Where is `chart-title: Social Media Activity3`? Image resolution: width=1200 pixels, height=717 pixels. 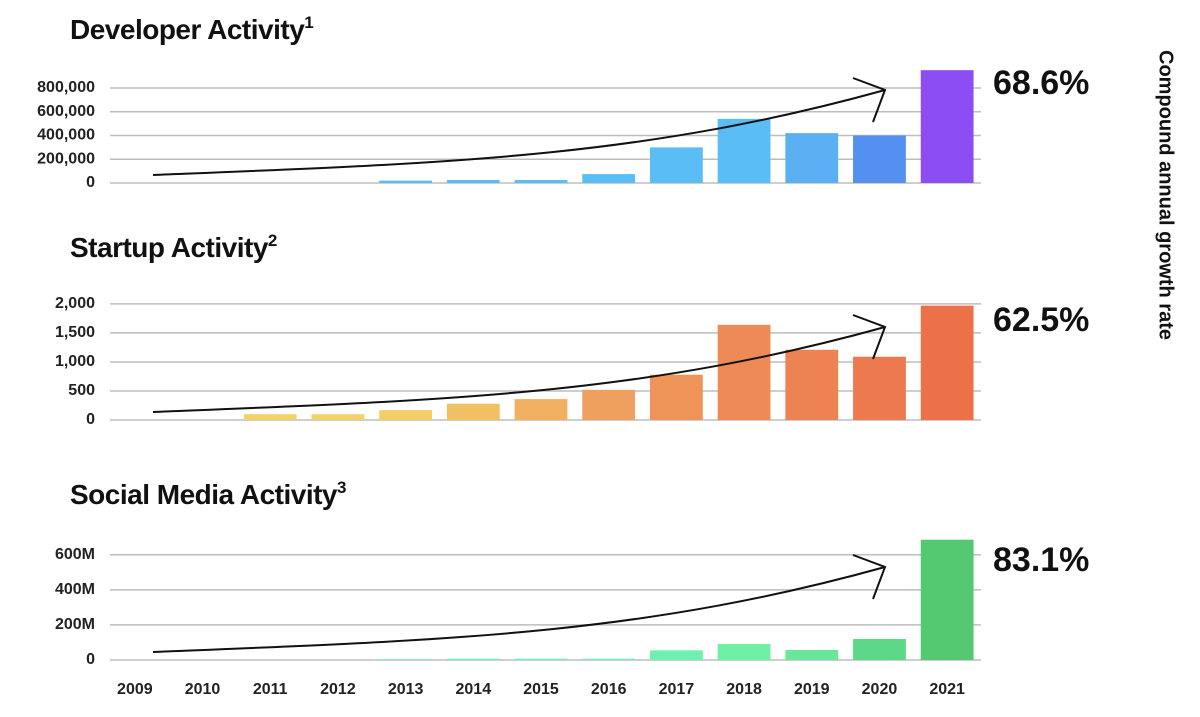 chart-title: Social Media Activity3 is located at coordinates (208, 494).